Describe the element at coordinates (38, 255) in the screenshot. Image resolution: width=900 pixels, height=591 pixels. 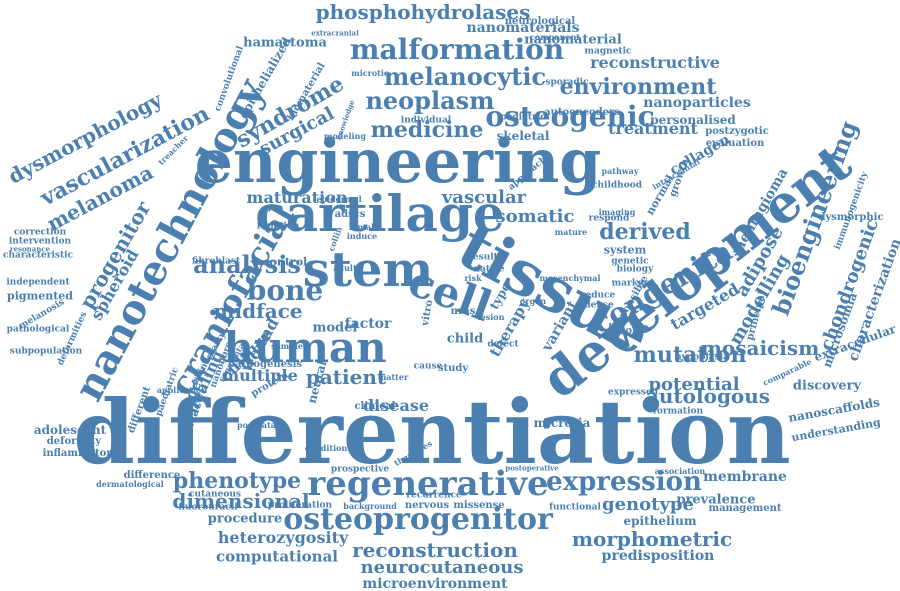
I see `word-characteristic: characteristic` at that location.